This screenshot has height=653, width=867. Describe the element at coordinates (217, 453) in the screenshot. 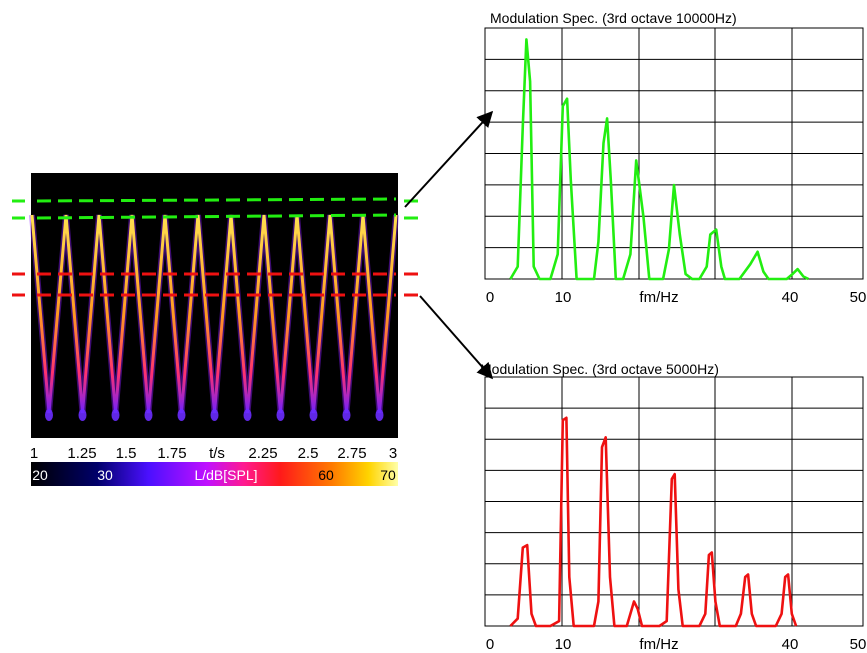

I see `time-tick-label: t/s` at that location.